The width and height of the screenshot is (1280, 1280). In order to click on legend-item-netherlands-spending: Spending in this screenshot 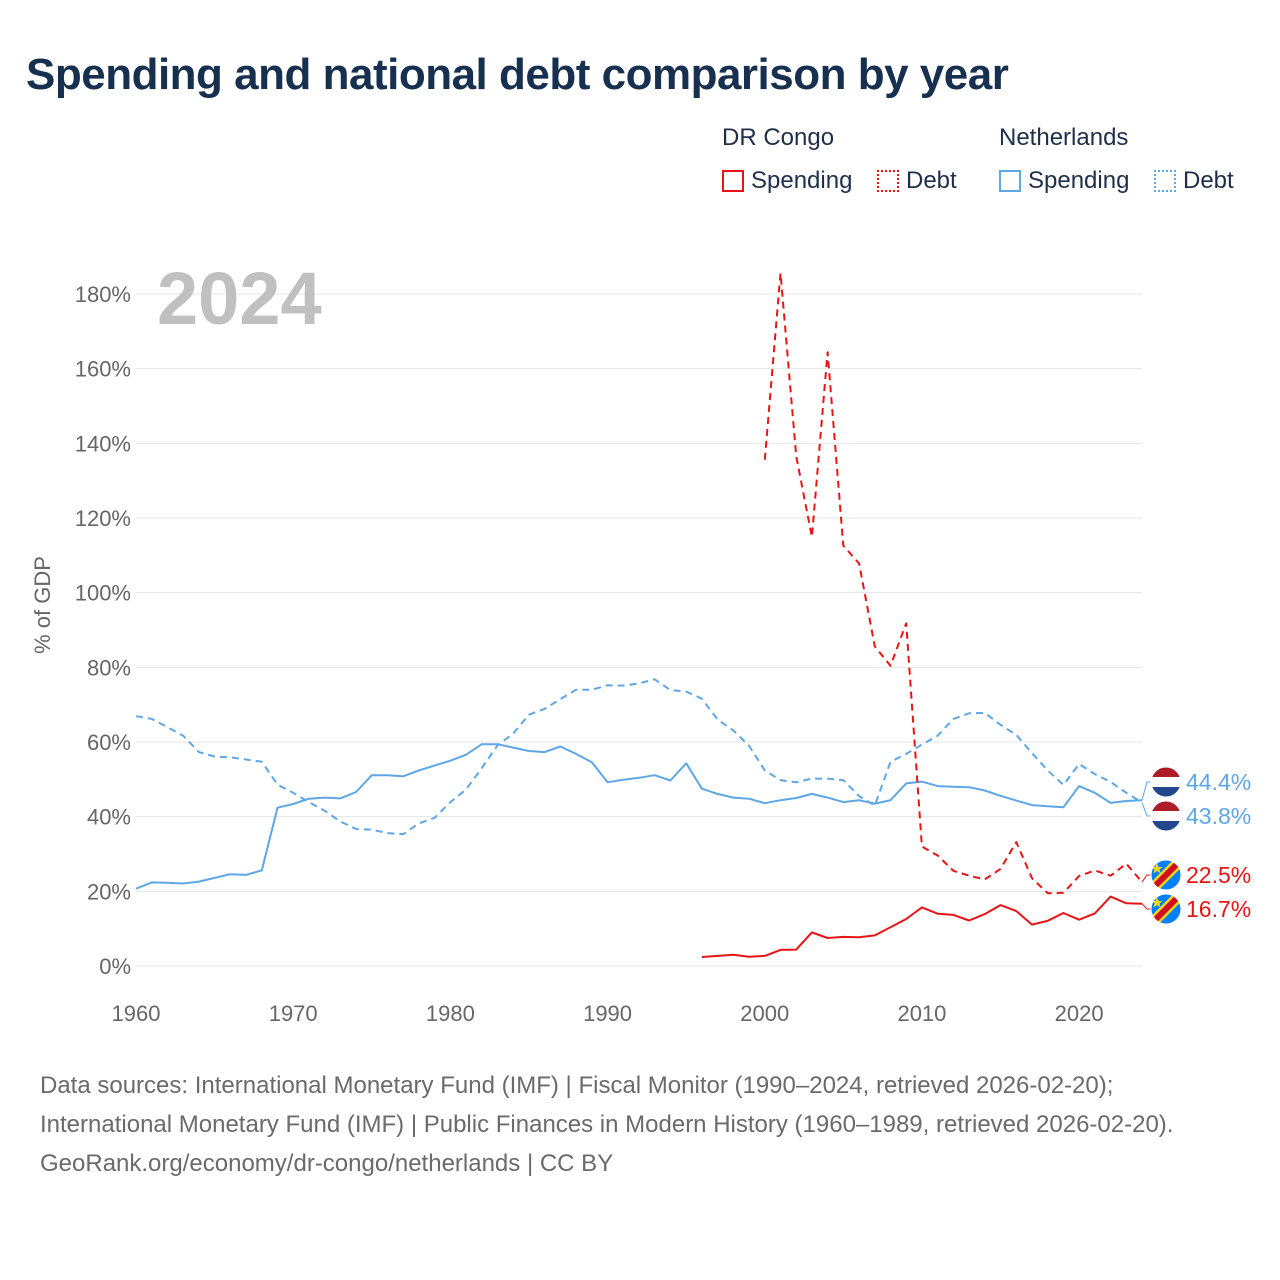, I will do `click(1064, 181)`.